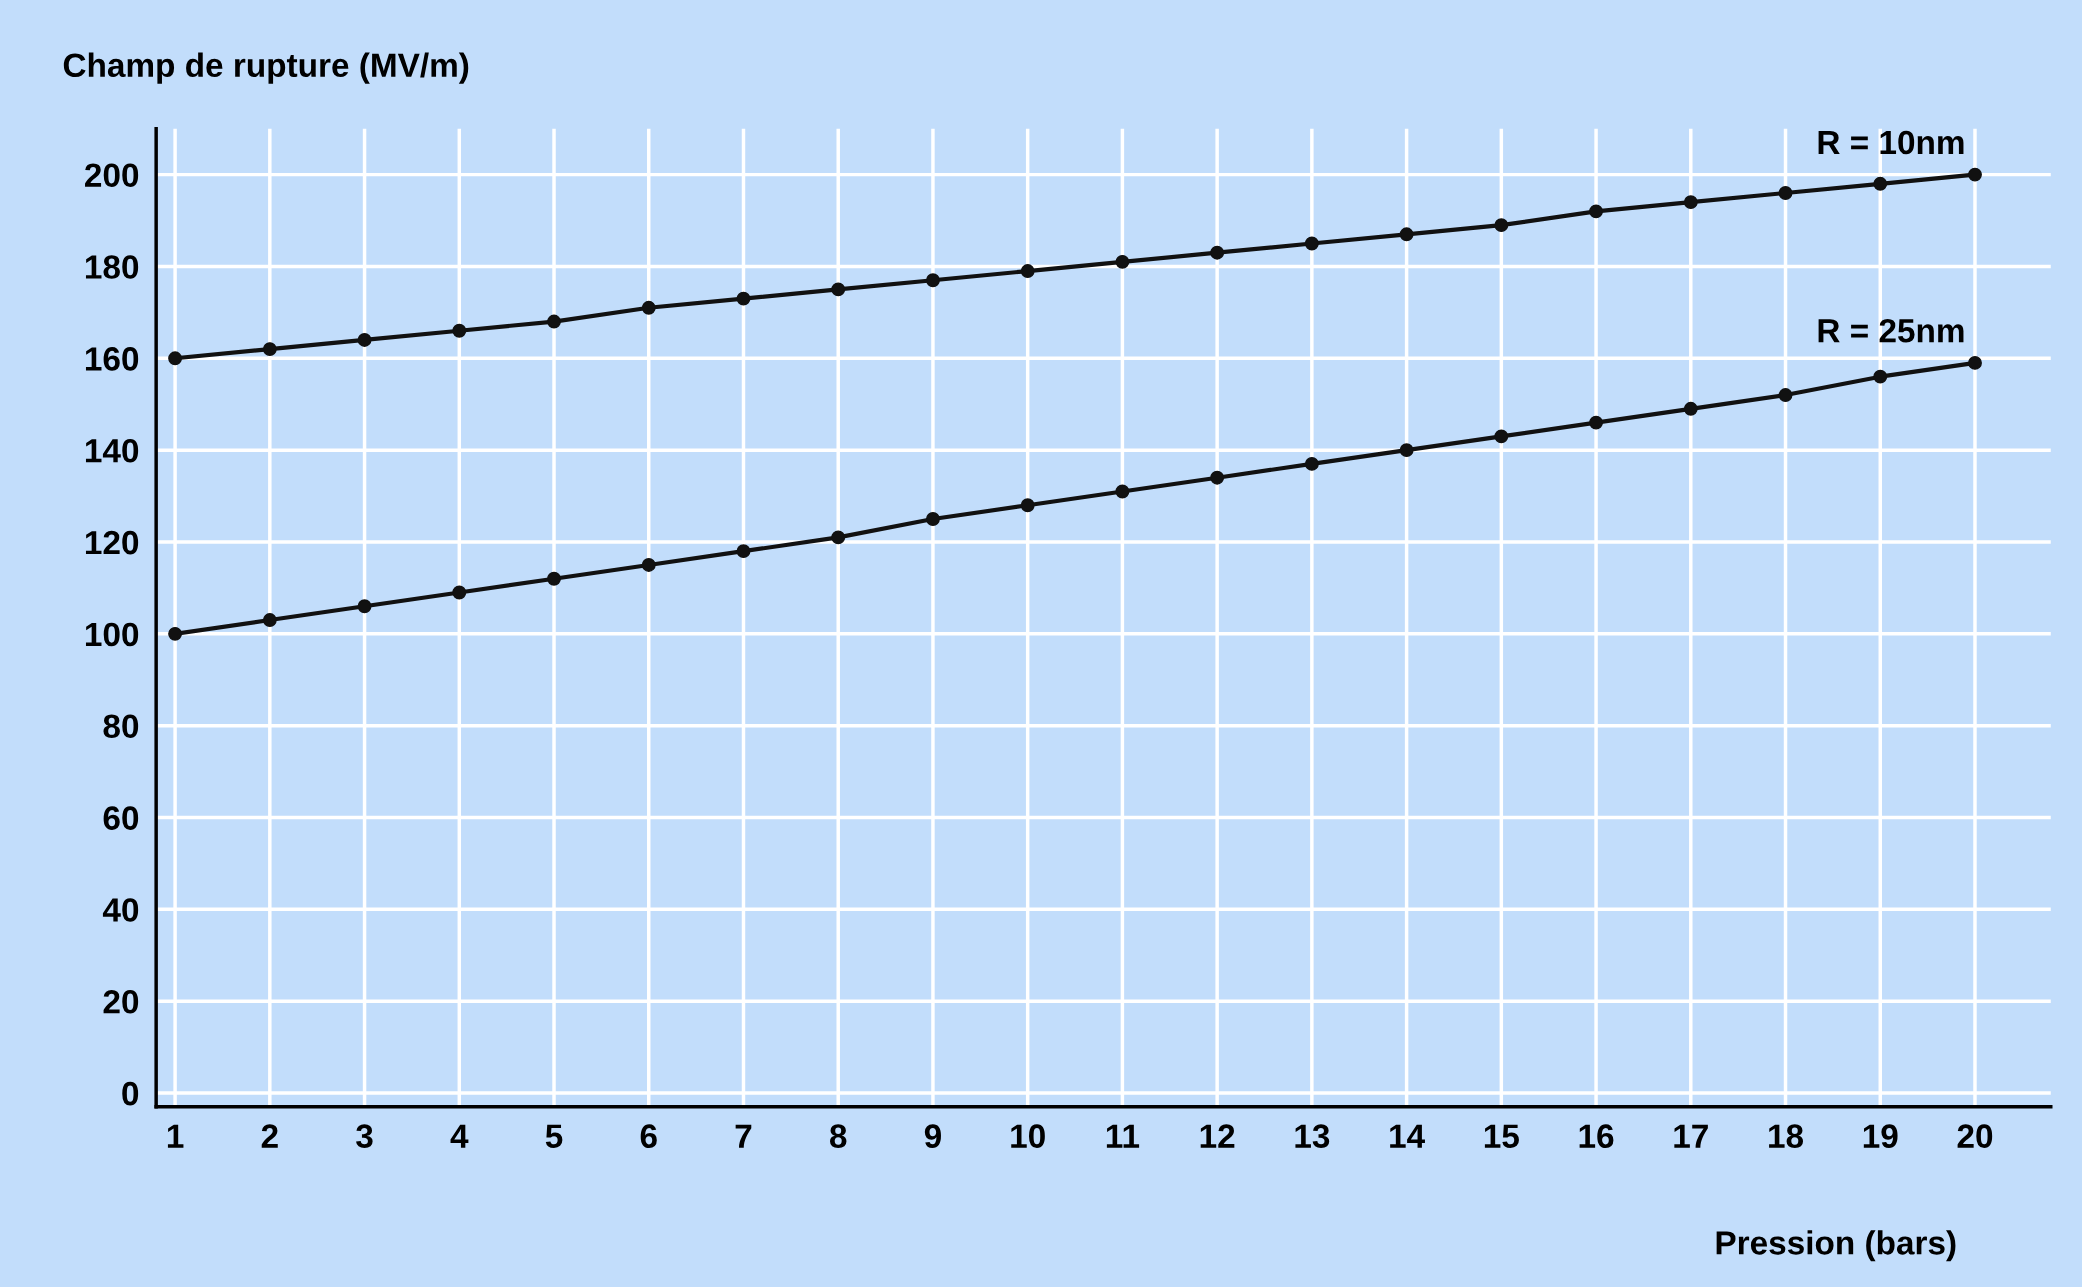  I want to click on y-tick-label: 200, so click(112, 175).